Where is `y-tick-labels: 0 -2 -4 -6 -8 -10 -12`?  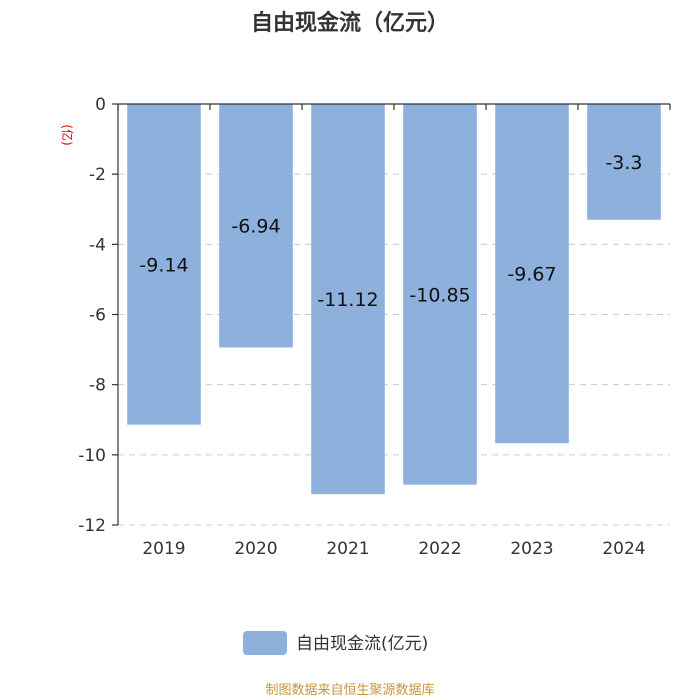
y-tick-labels: 0 -2 -4 -6 -8 -10 -12 is located at coordinates (92, 315).